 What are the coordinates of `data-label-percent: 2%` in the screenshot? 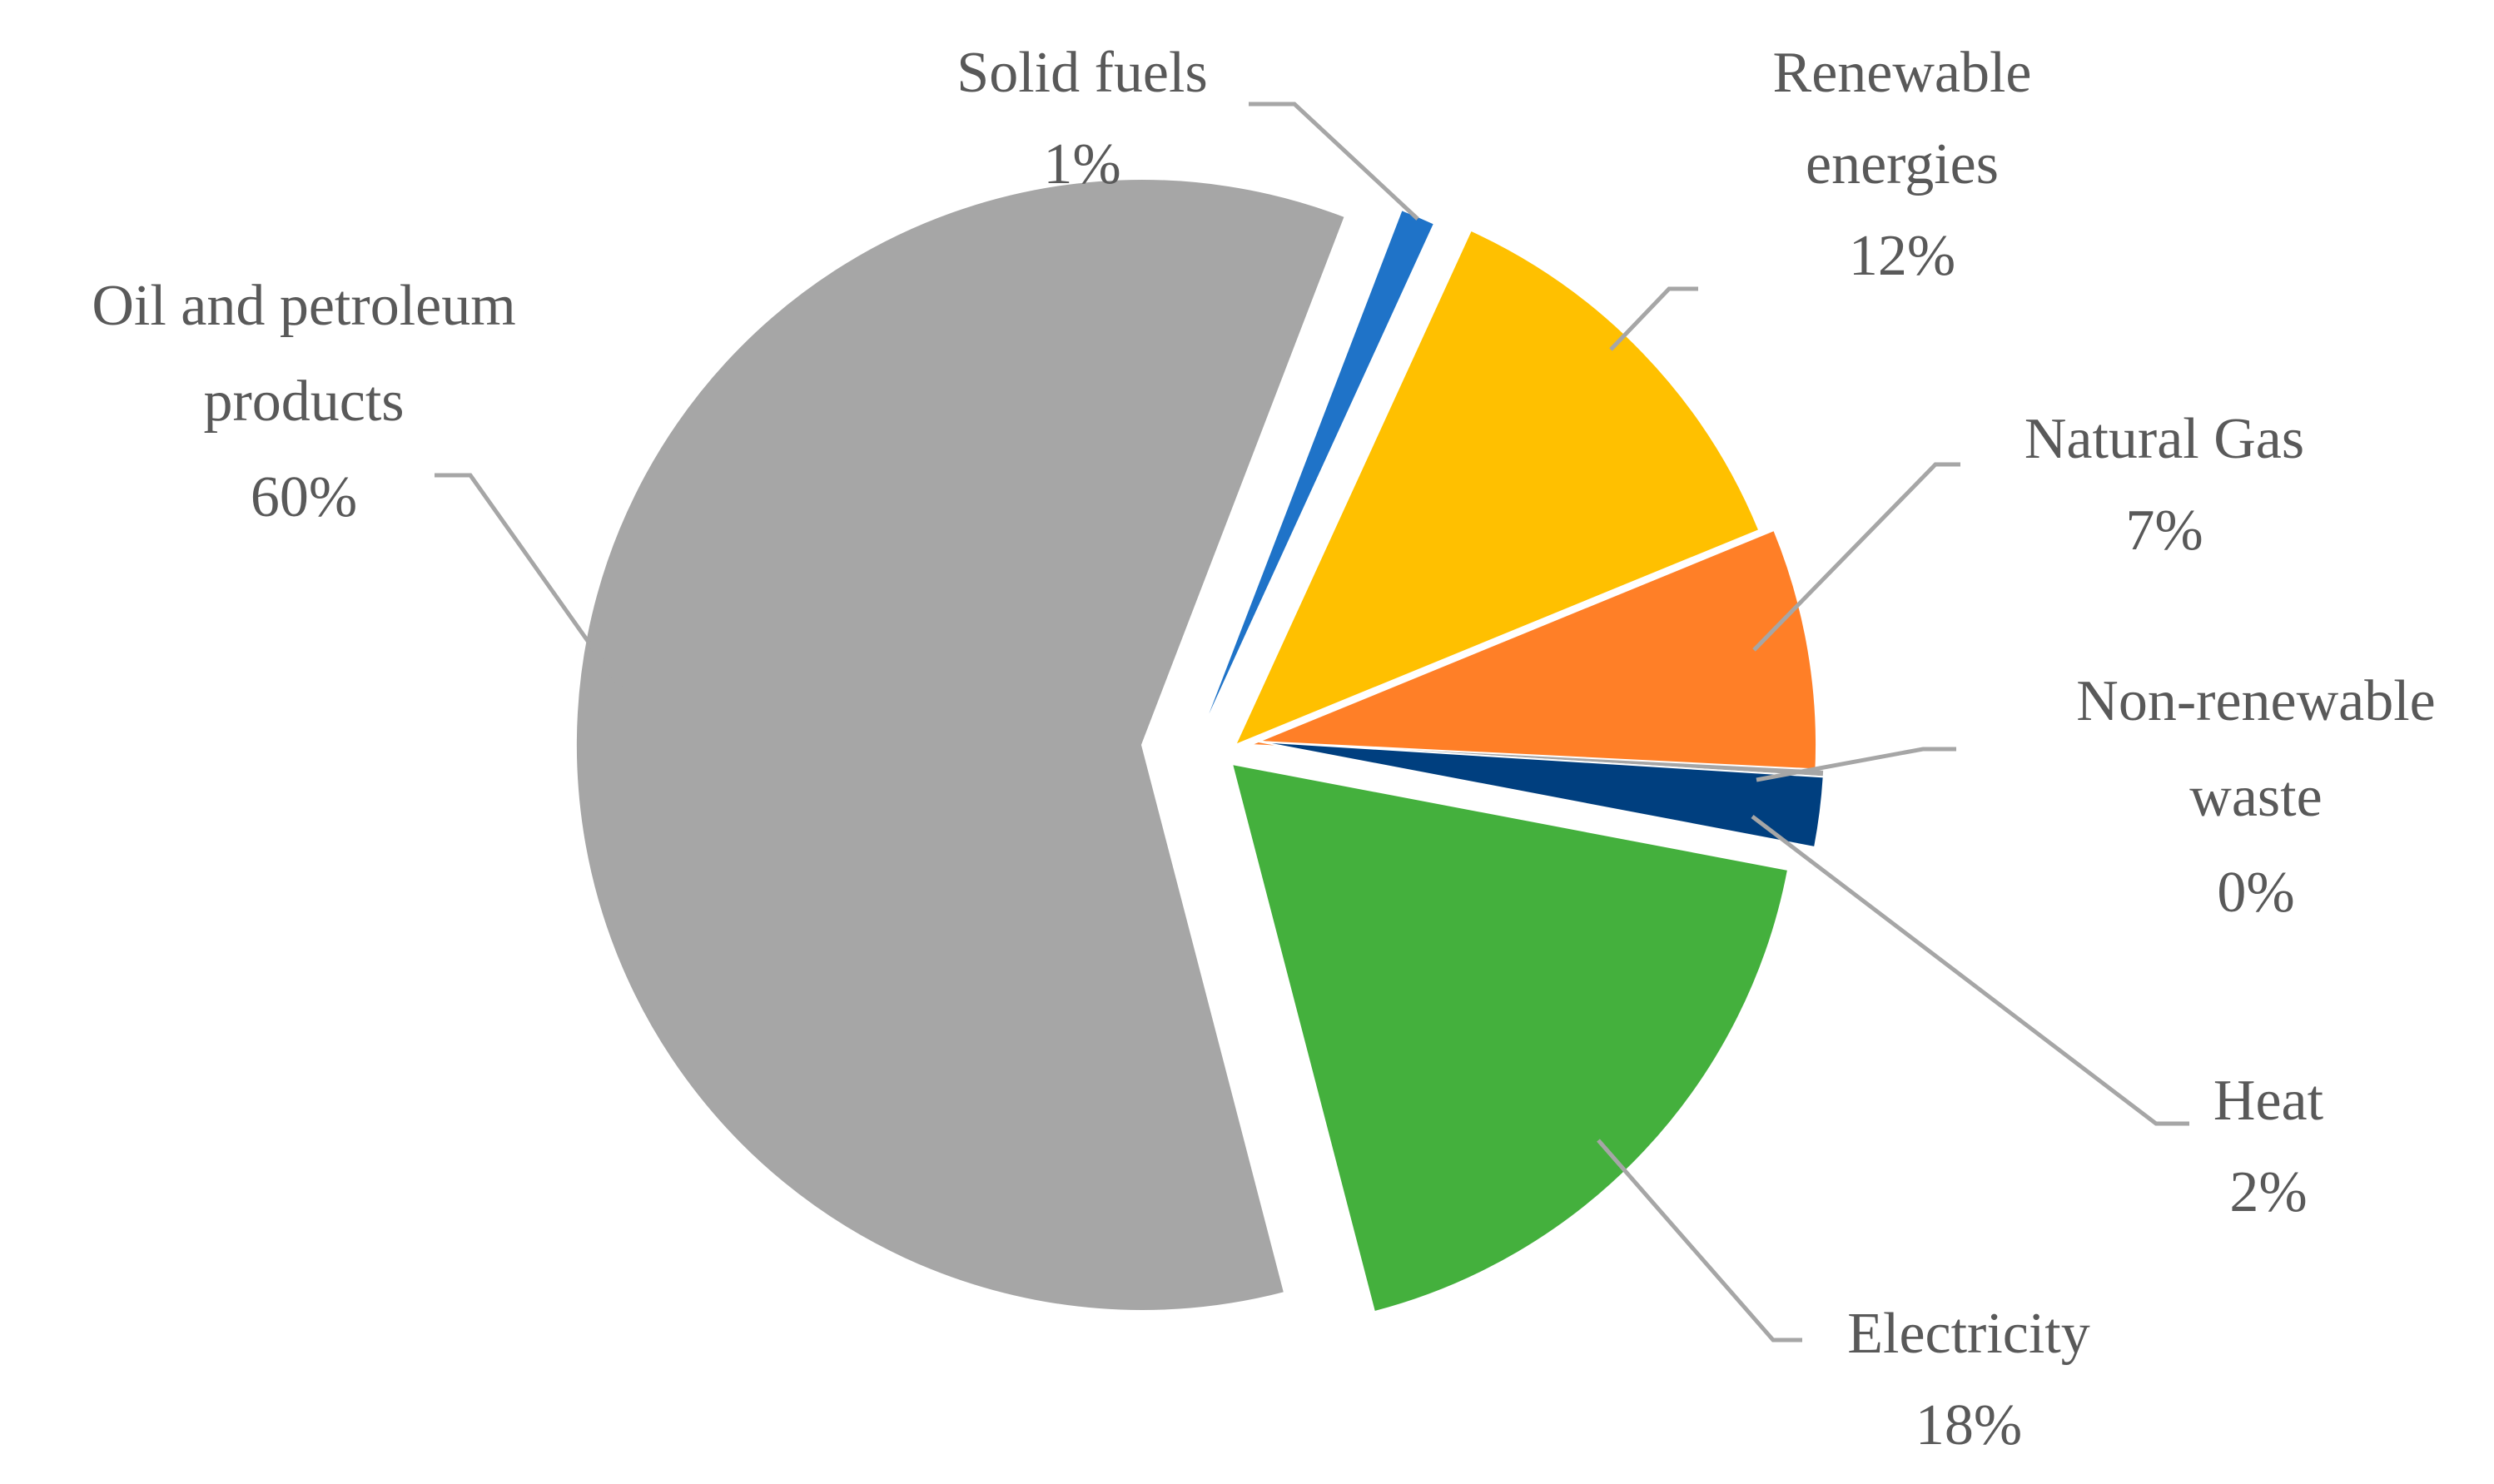 It's located at (2268, 1192).